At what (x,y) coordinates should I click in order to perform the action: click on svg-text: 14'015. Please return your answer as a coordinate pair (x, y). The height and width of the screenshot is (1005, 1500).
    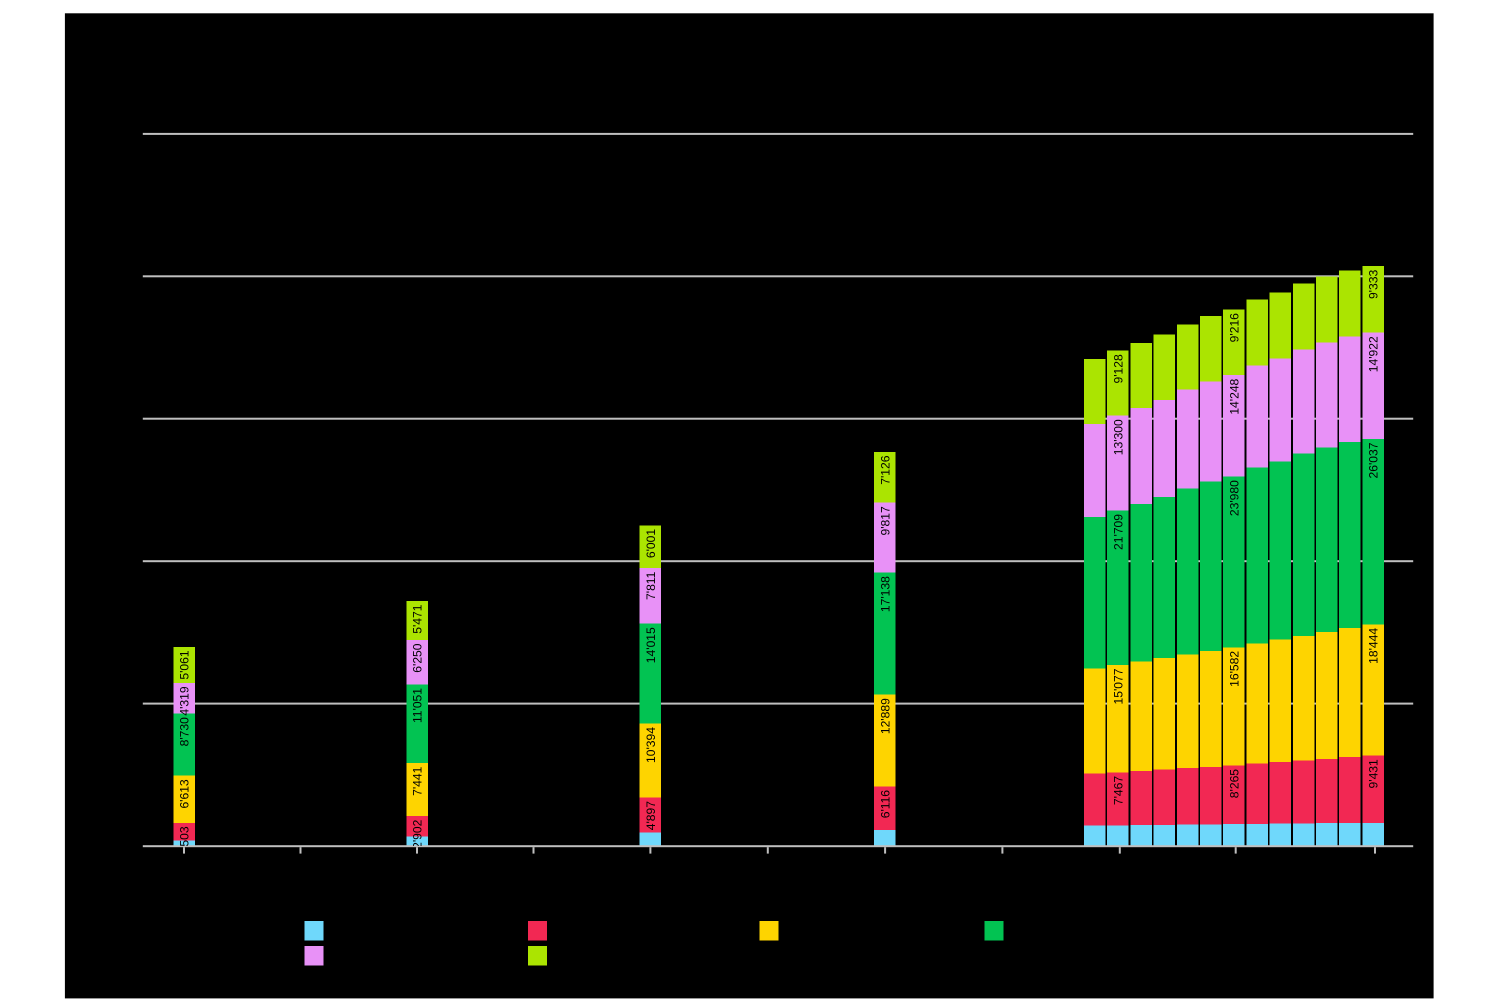
    Looking at the image, I should click on (651, 645).